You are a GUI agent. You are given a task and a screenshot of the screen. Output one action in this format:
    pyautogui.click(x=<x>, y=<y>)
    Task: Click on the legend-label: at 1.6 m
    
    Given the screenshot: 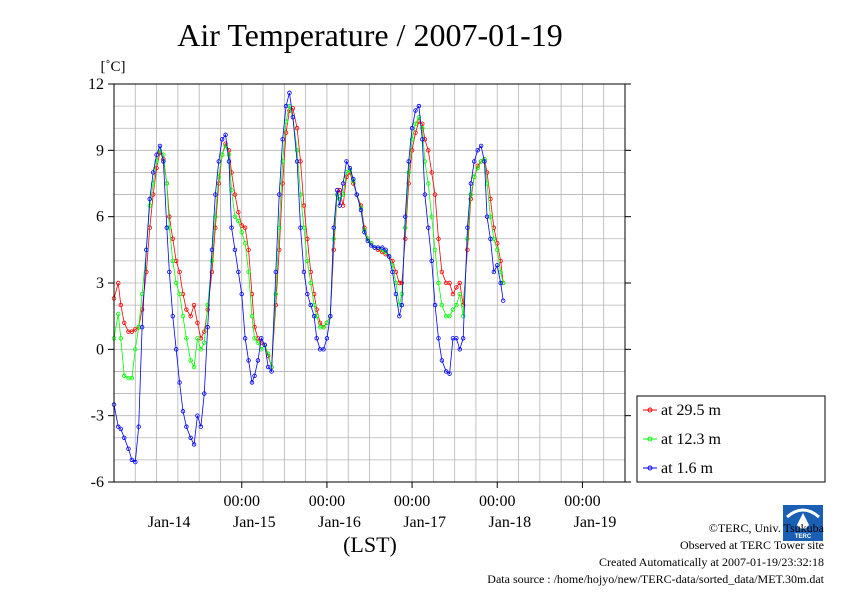 What is the action you would take?
    pyautogui.click(x=687, y=468)
    